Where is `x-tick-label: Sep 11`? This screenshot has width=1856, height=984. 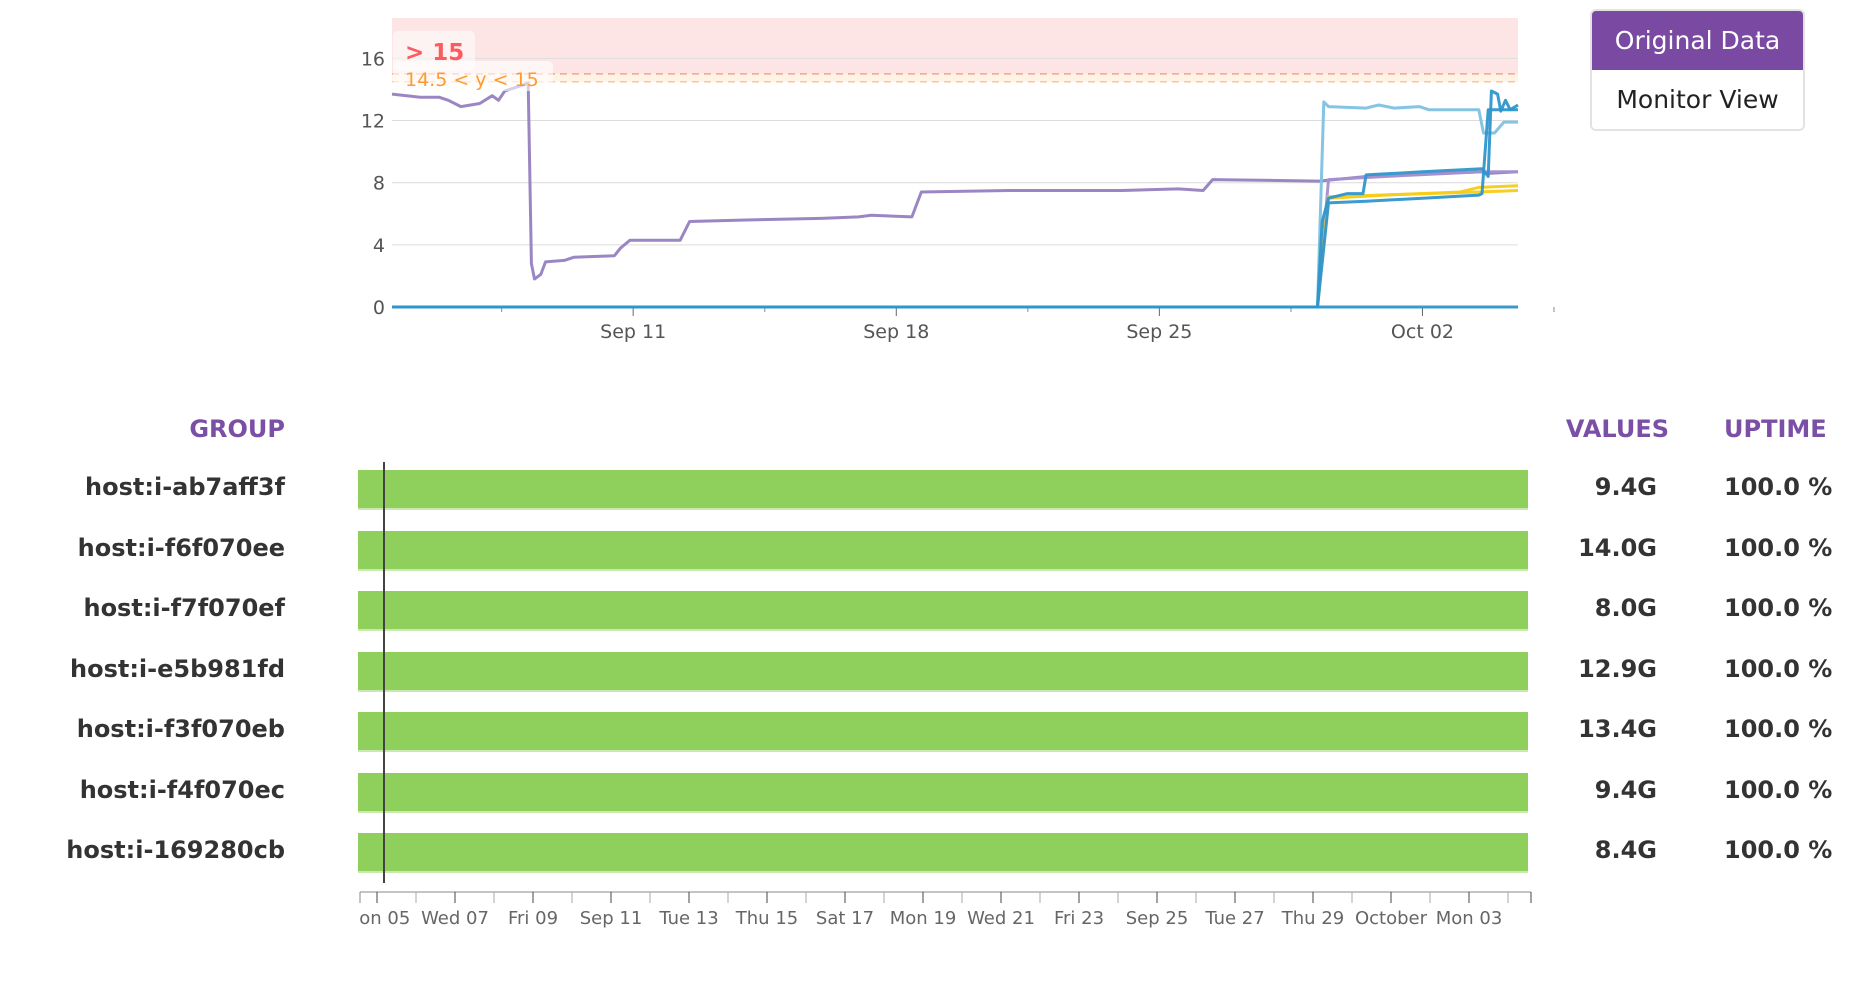 x-tick-label: Sep 11 is located at coordinates (633, 332).